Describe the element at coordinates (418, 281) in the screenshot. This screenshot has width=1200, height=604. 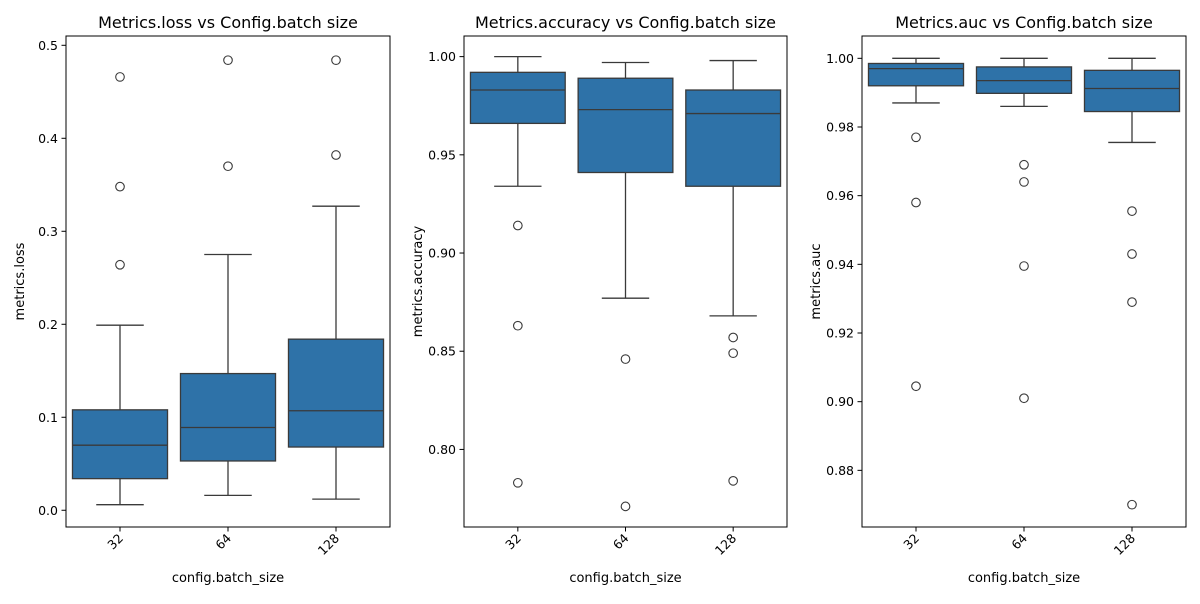
I see `y-axis-label: metrics.accuracy` at that location.